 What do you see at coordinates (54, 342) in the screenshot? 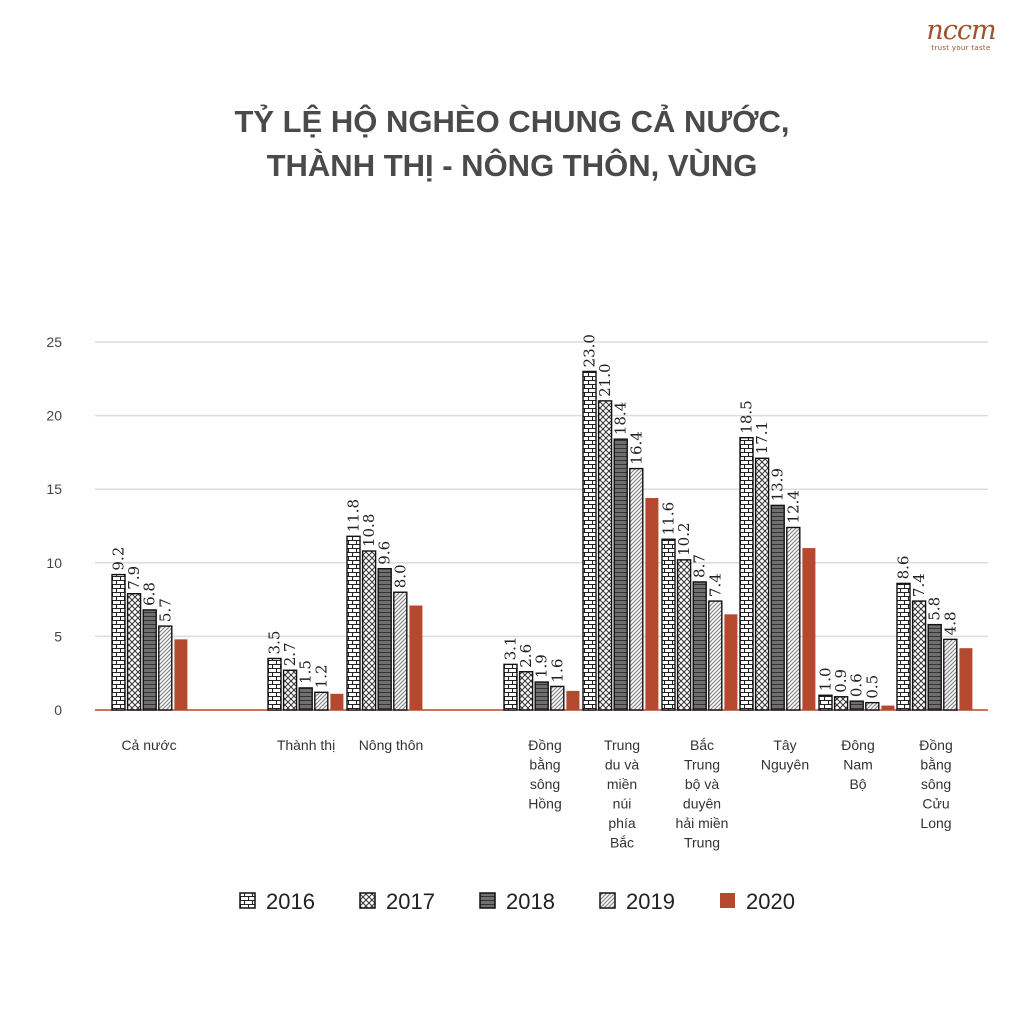
I see `y-tick-label: 25` at bounding box center [54, 342].